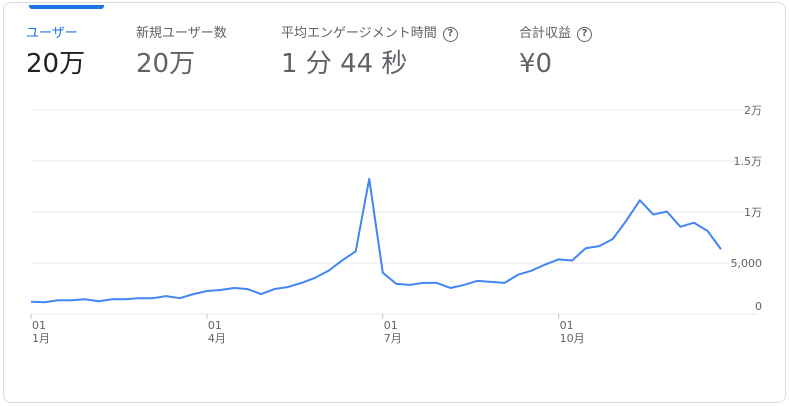 The width and height of the screenshot is (789, 406). Describe the element at coordinates (217, 338) in the screenshot. I see `x-tick-month-label: 4月` at that location.